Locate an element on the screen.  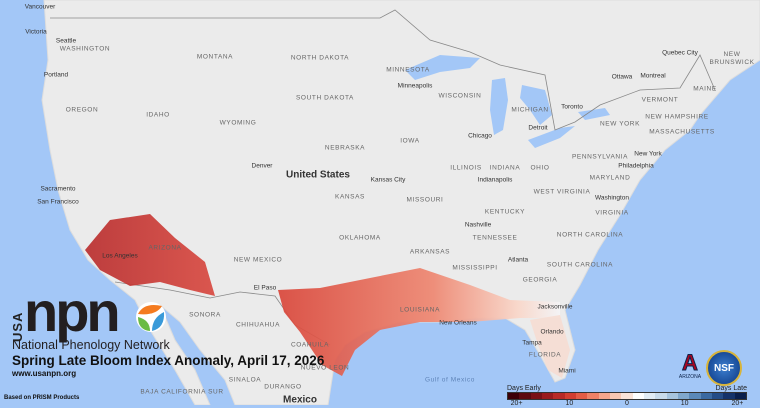
state-label: SOUTH CAROLINA is located at coordinates (580, 265).